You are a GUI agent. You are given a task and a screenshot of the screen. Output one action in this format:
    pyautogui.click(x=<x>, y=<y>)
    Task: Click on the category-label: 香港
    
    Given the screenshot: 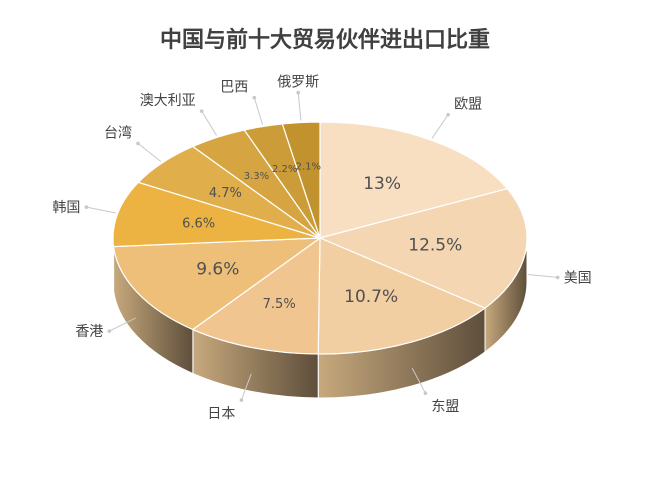 What is the action you would take?
    pyautogui.click(x=89, y=332)
    